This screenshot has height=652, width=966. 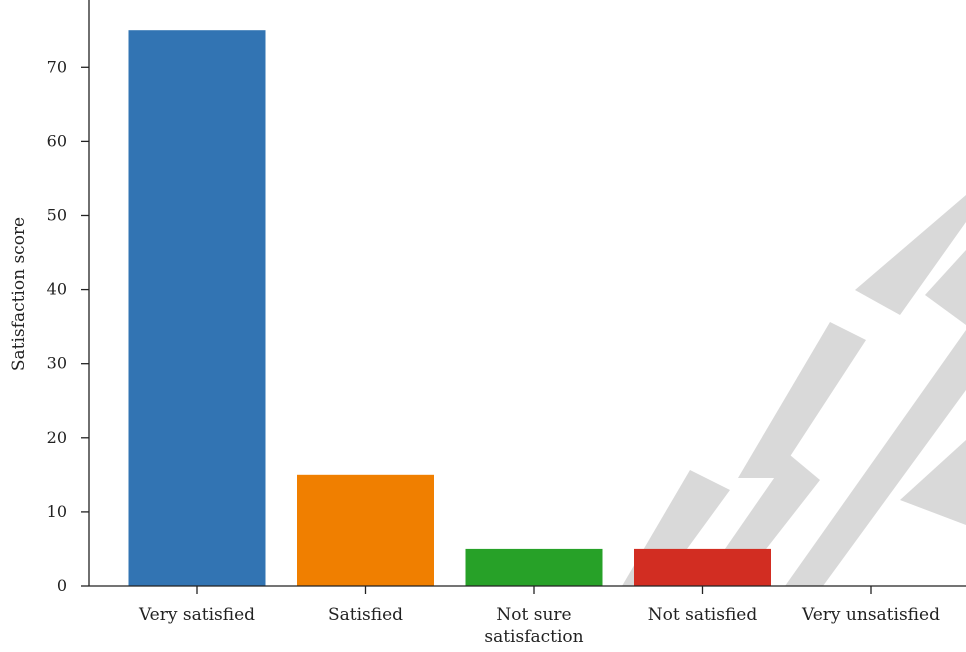 What do you see at coordinates (57, 214) in the screenshot?
I see `y-tick-label: 50` at bounding box center [57, 214].